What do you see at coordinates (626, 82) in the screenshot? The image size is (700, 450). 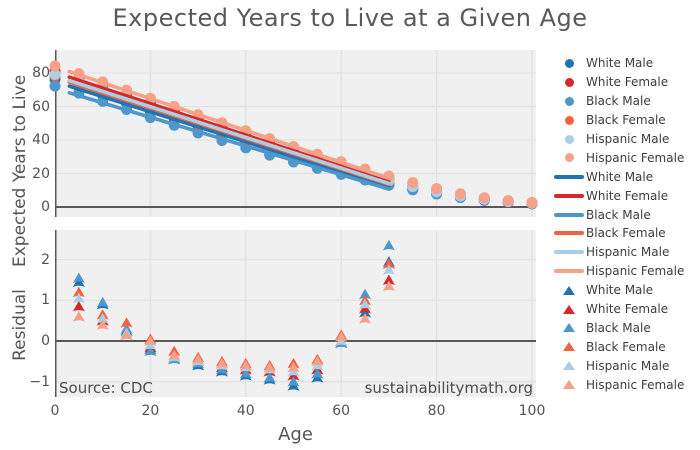 I see `legend-entry-dot-white-female: White Female` at bounding box center [626, 82].